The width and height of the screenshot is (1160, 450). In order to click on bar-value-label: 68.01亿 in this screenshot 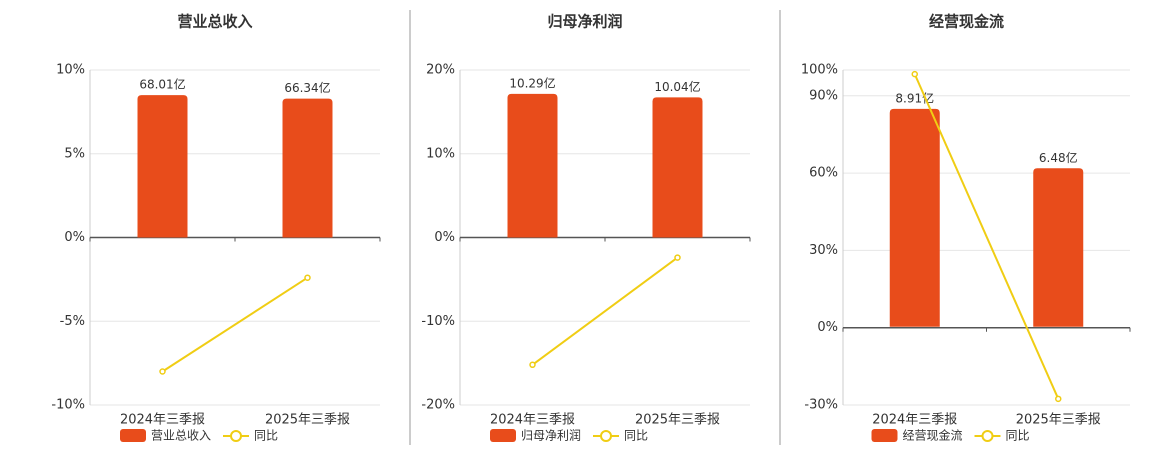, I will do `click(162, 84)`.